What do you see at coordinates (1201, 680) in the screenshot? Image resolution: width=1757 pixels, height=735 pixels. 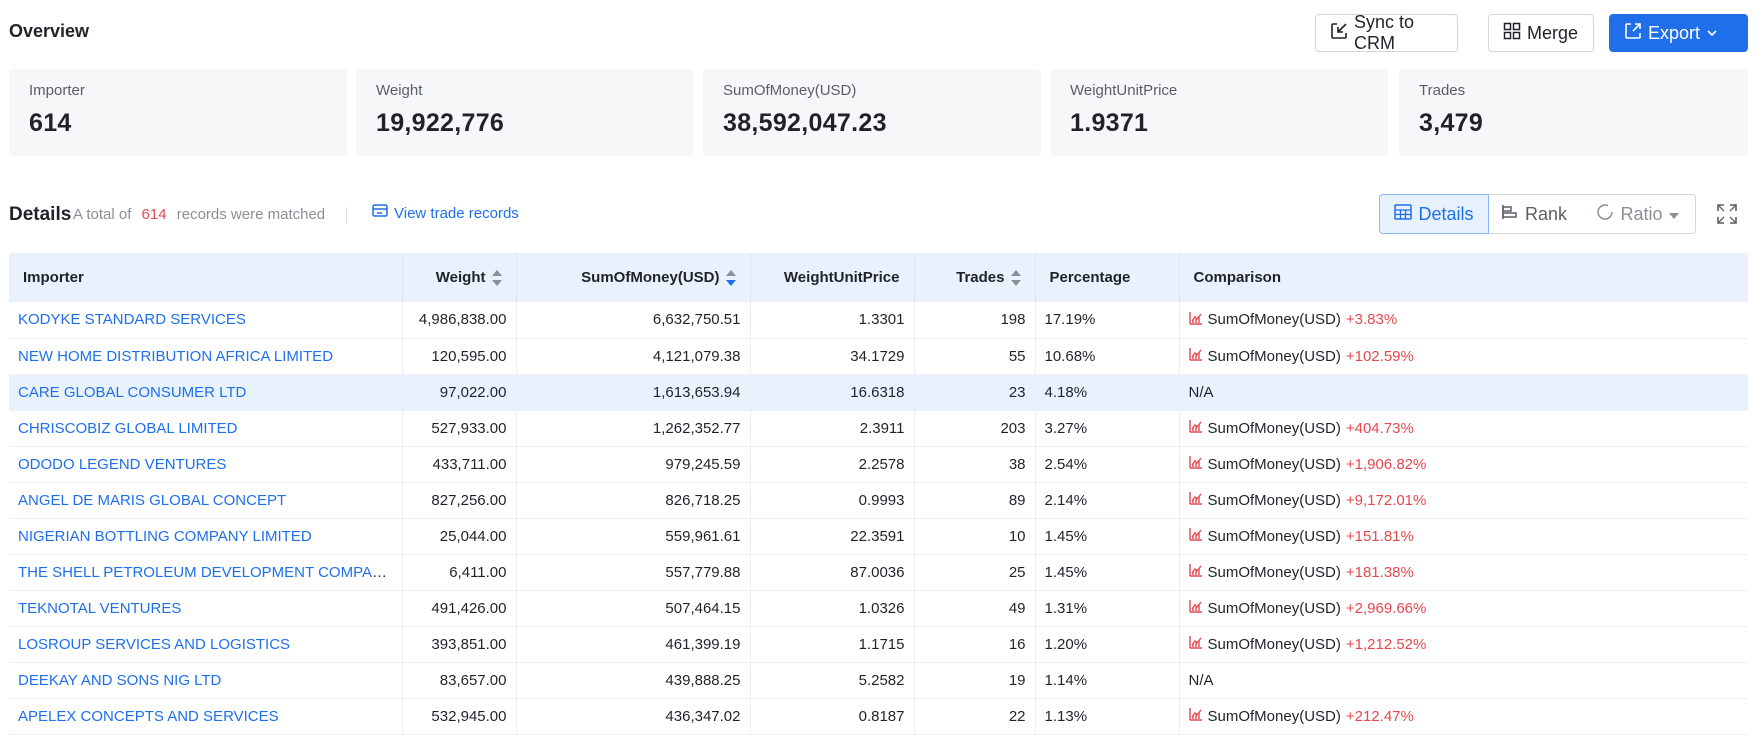 I see `comparison-na: N/A` at bounding box center [1201, 680].